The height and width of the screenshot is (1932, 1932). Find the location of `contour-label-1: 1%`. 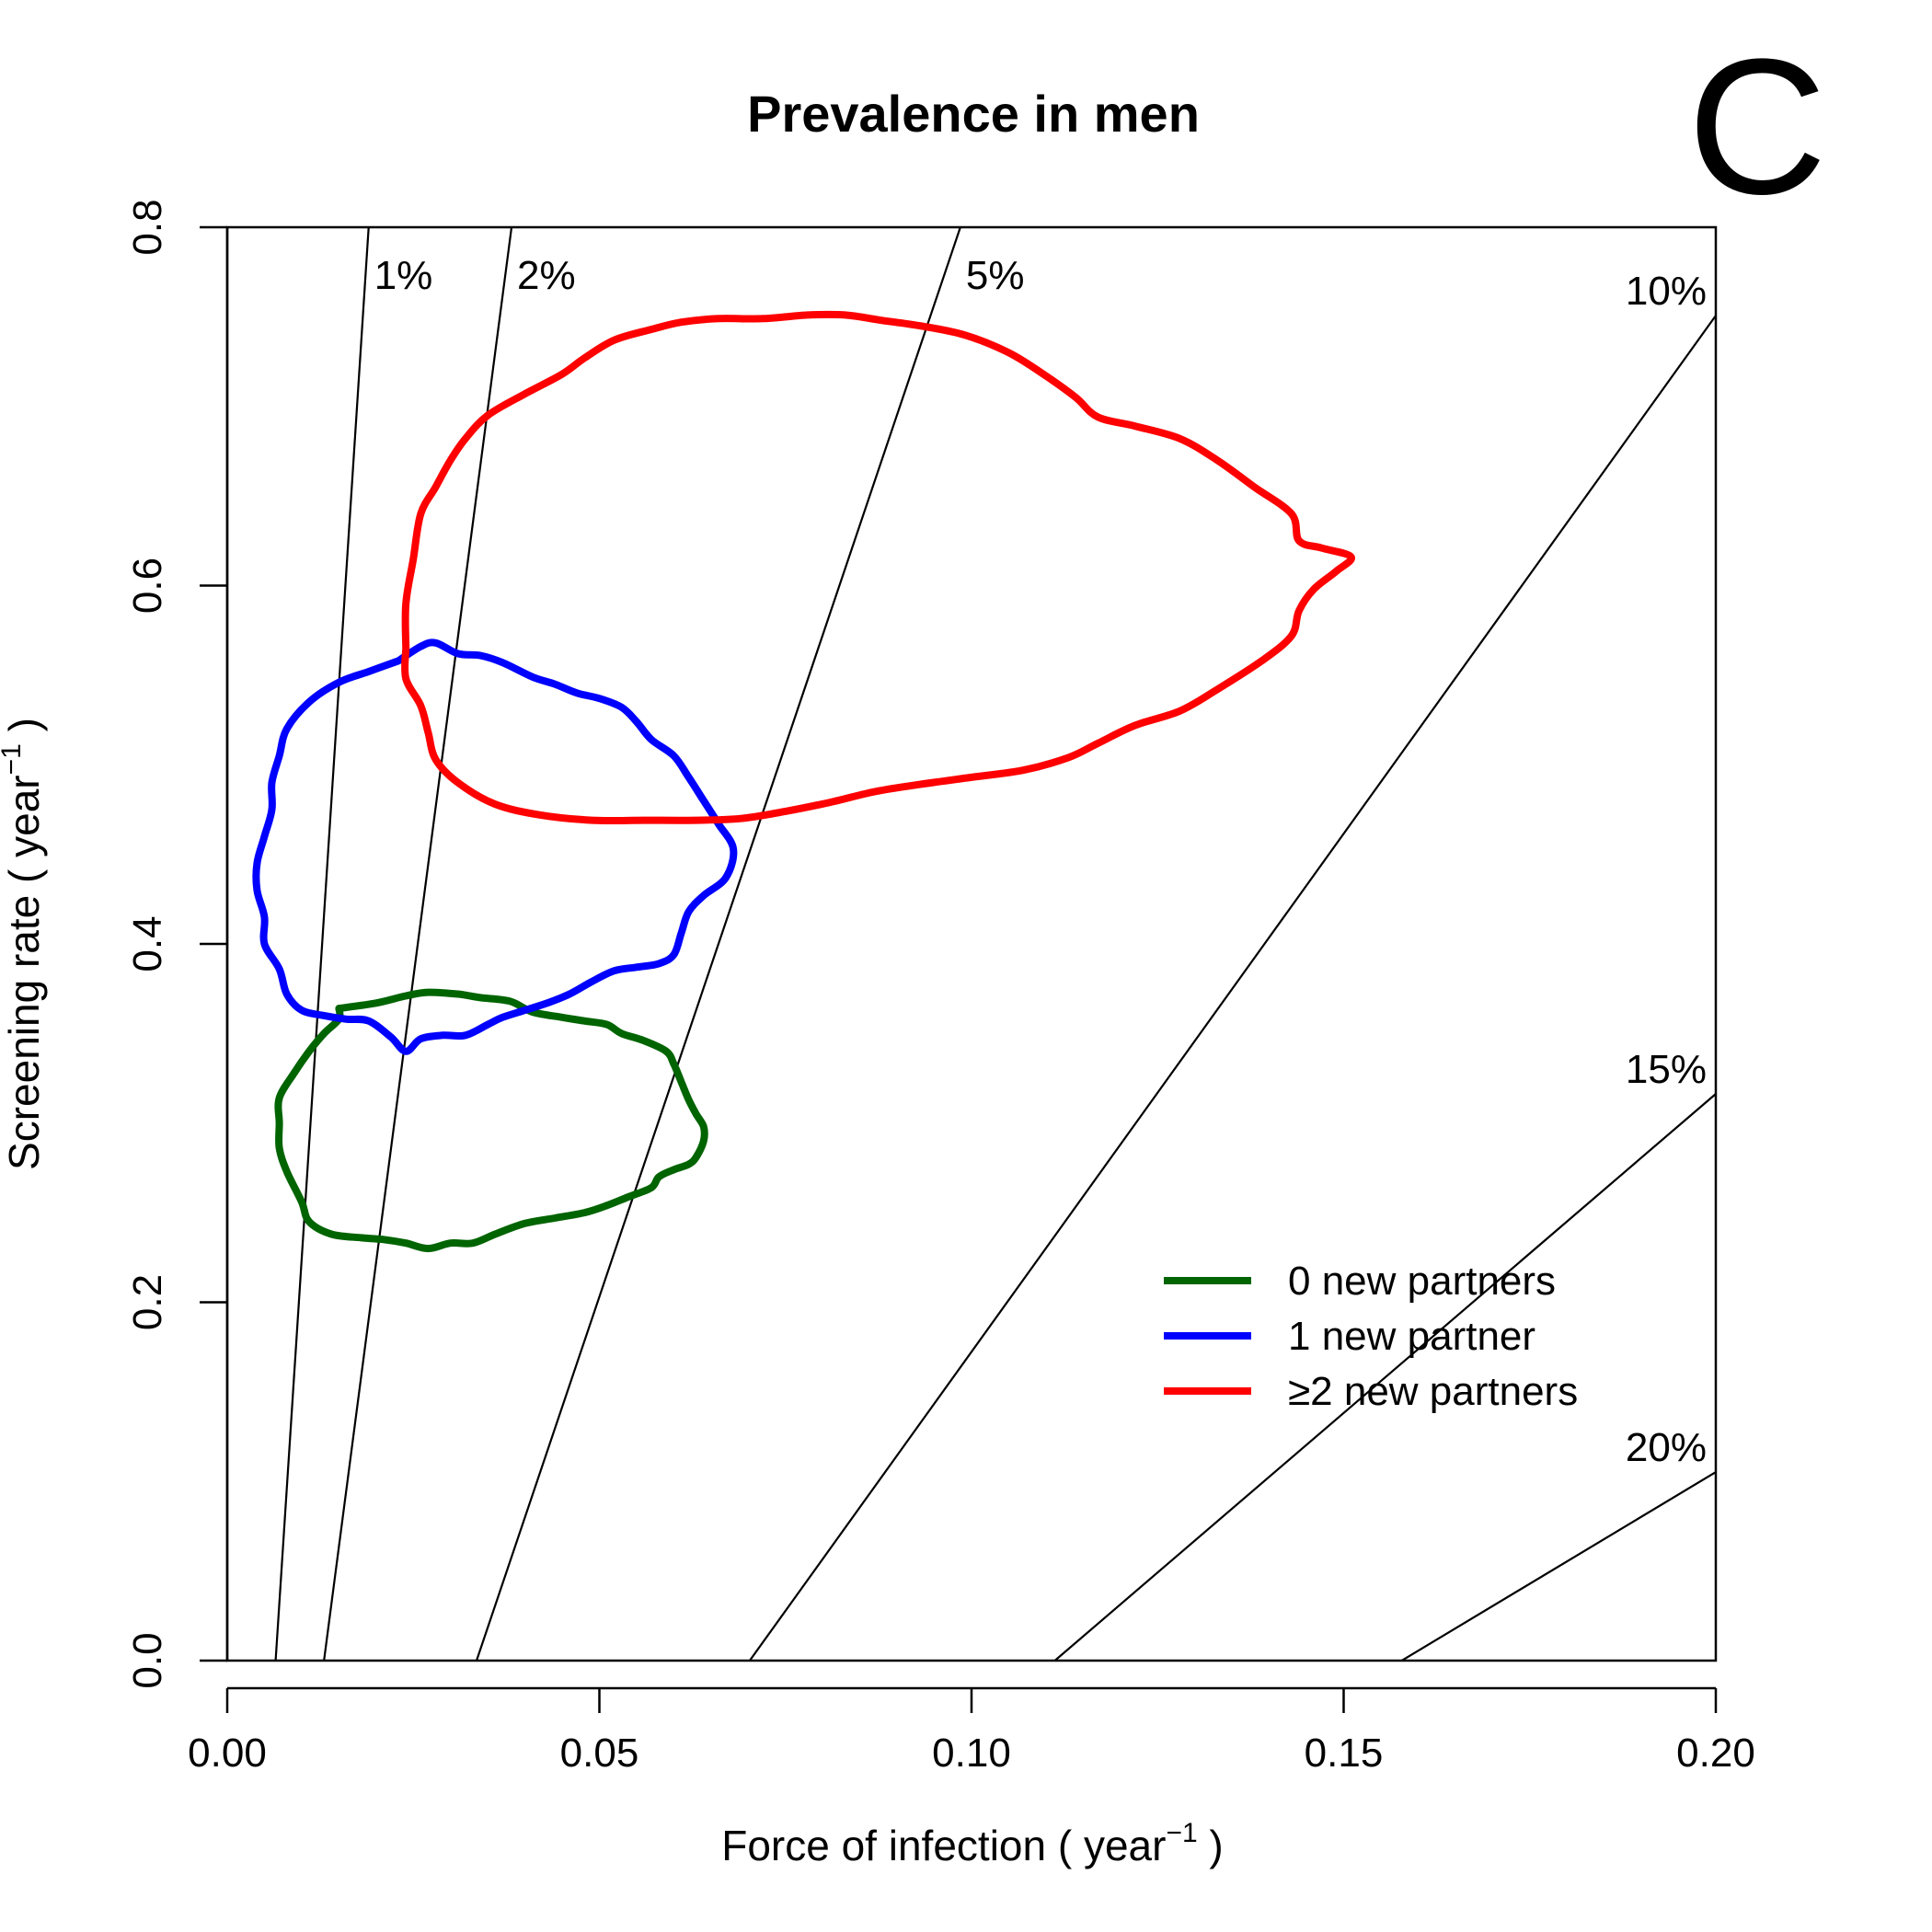

contour-label-1: 1% is located at coordinates (403, 275).